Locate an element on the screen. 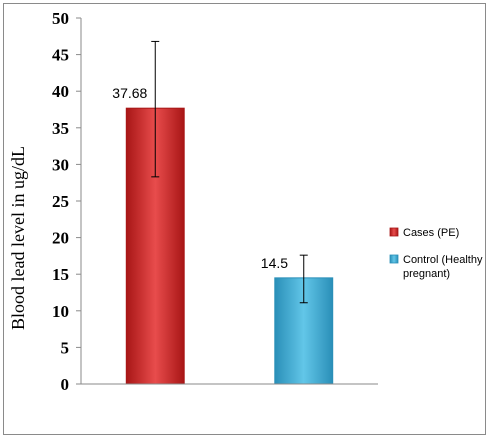 The width and height of the screenshot is (500, 439). y-tick-label: 45 is located at coordinates (60, 55).